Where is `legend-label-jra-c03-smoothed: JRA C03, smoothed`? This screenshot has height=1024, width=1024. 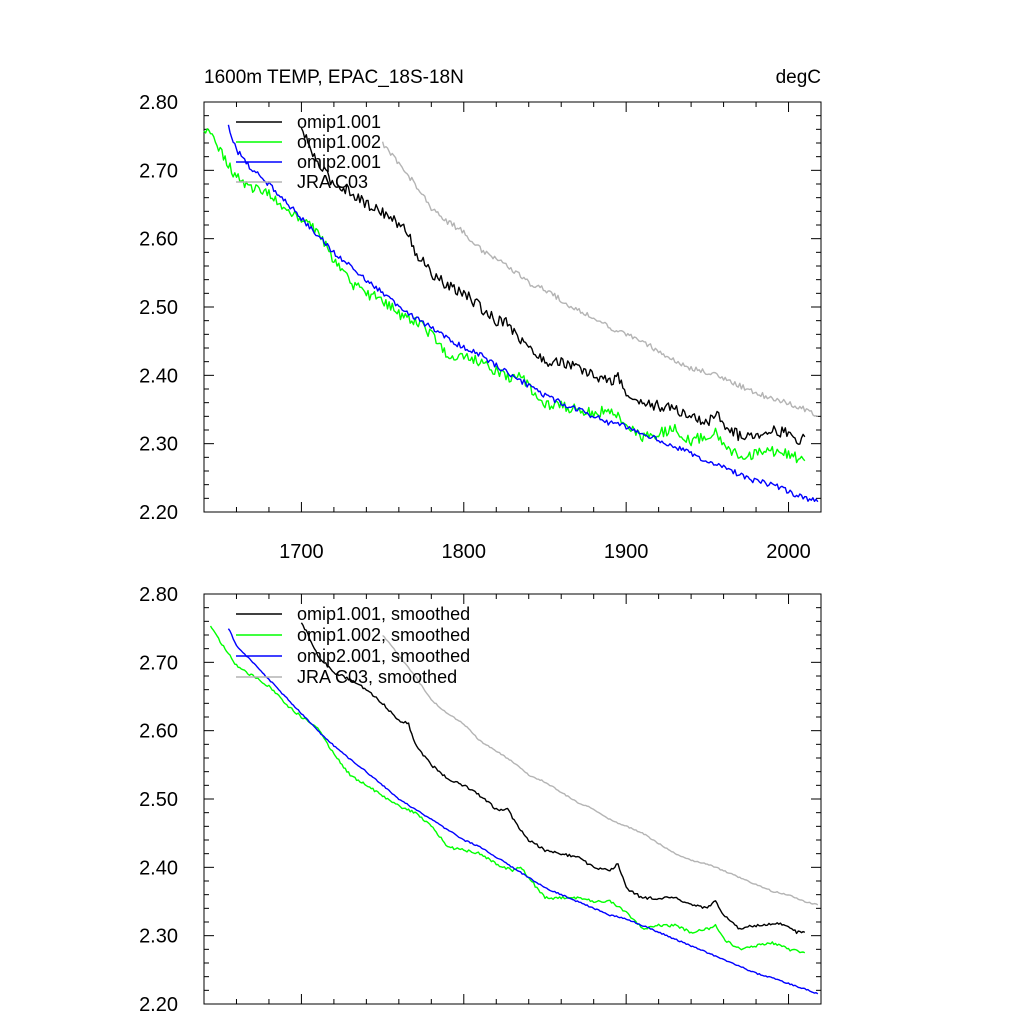
legend-label-jra-c03-smoothed: JRA C03, smoothed is located at coordinates (377, 677).